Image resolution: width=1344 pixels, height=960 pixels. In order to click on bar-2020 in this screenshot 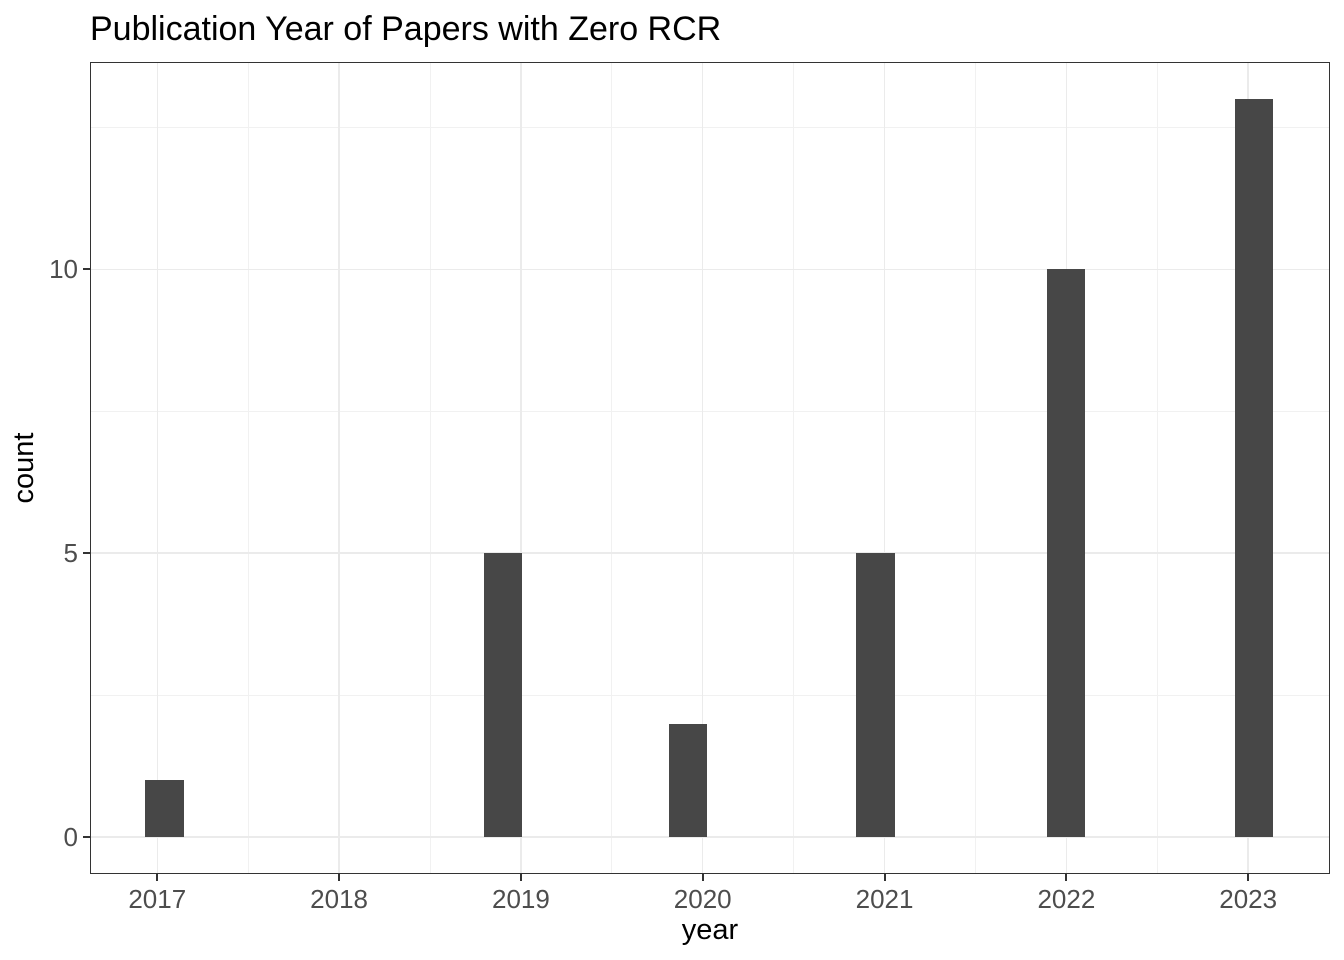, I will do `click(688, 780)`.